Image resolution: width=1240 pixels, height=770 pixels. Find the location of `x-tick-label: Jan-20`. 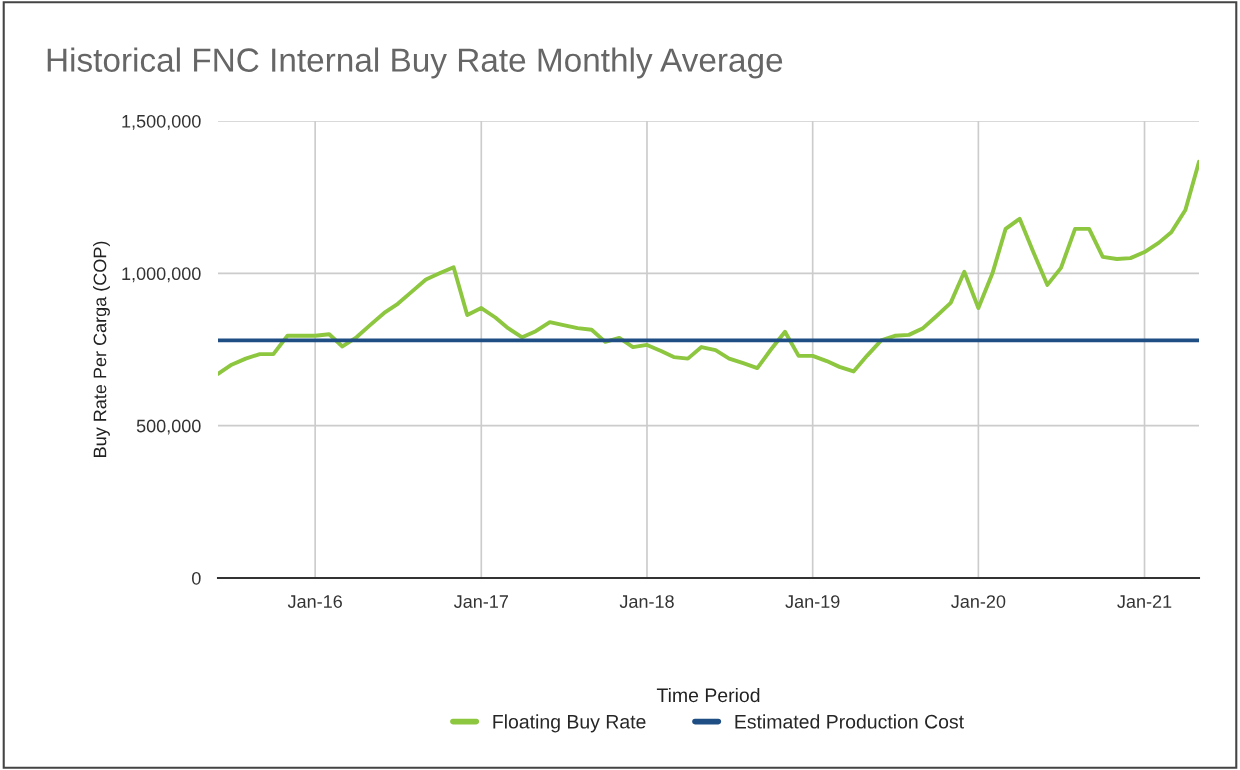

x-tick-label: Jan-20 is located at coordinates (978, 601).